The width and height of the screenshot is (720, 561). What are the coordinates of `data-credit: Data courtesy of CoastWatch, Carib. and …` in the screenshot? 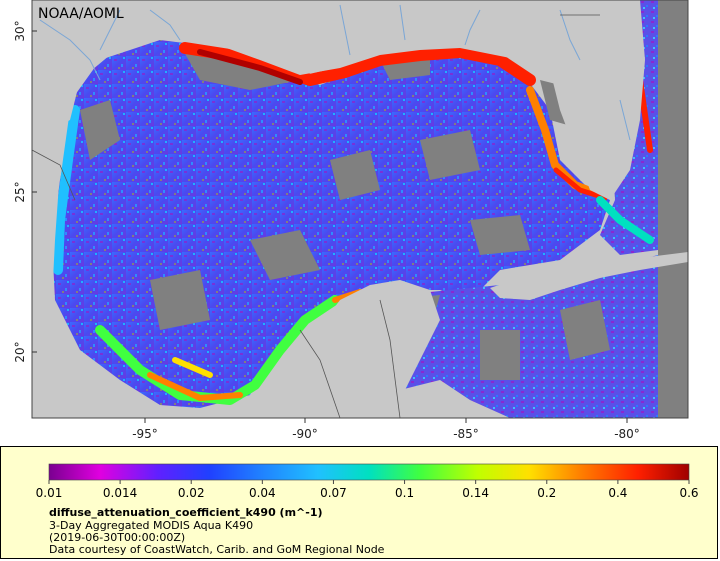 It's located at (217, 549).